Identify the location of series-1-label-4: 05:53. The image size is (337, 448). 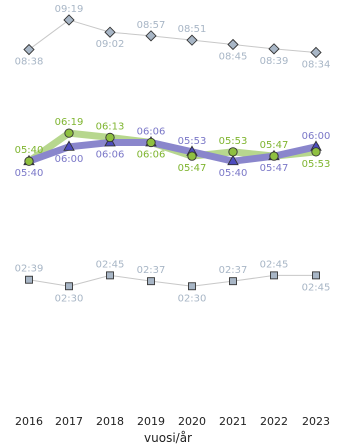
(192, 141).